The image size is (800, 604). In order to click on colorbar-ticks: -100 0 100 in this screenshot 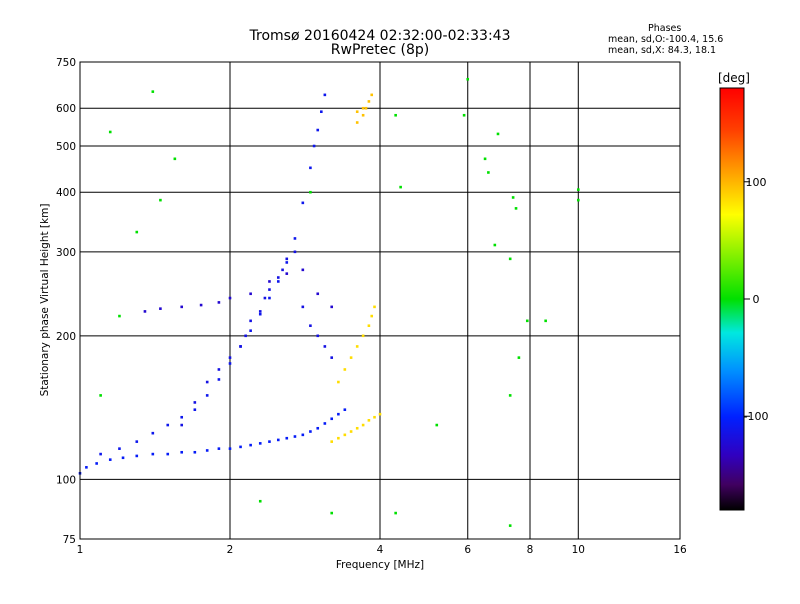, I will do `click(756, 299)`.